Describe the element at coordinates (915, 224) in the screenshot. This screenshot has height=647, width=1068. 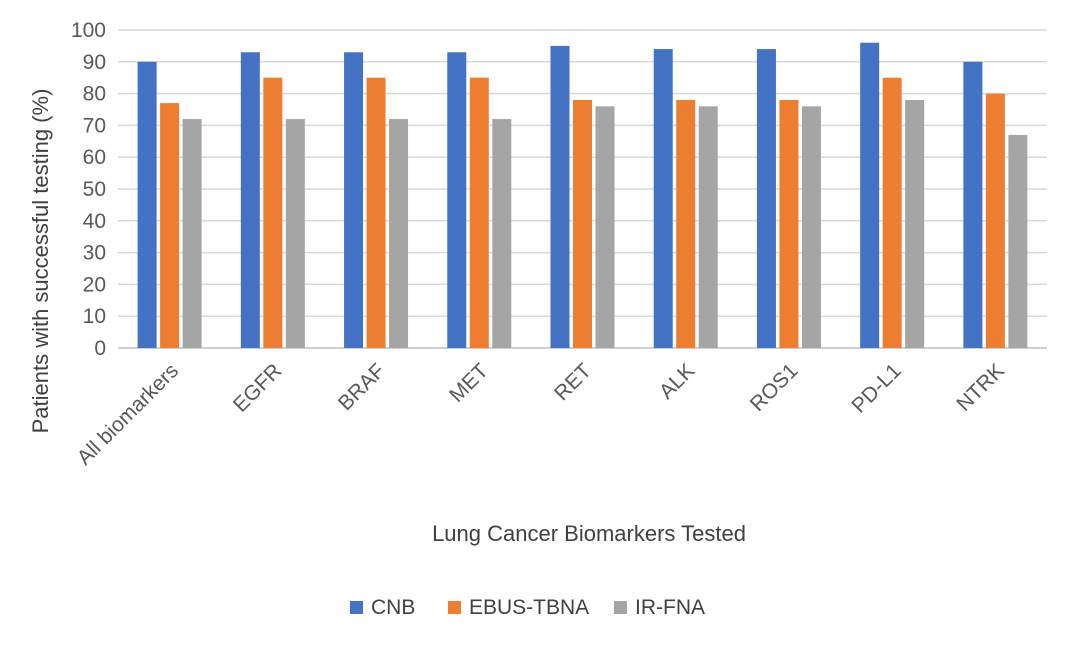
I see `bar-ir-fna-pd-l1` at that location.